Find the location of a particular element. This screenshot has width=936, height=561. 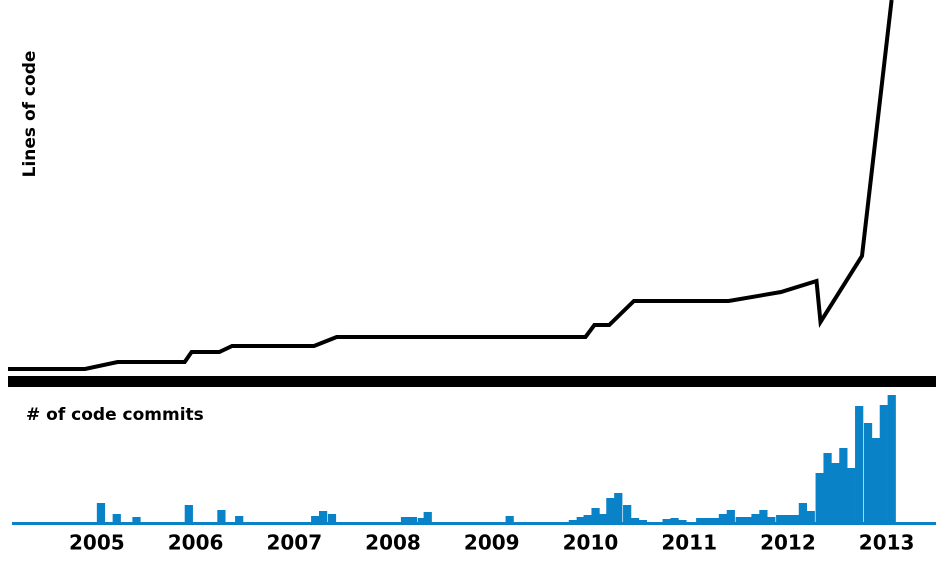

x-tick-label: 2011 is located at coordinates (689, 543).